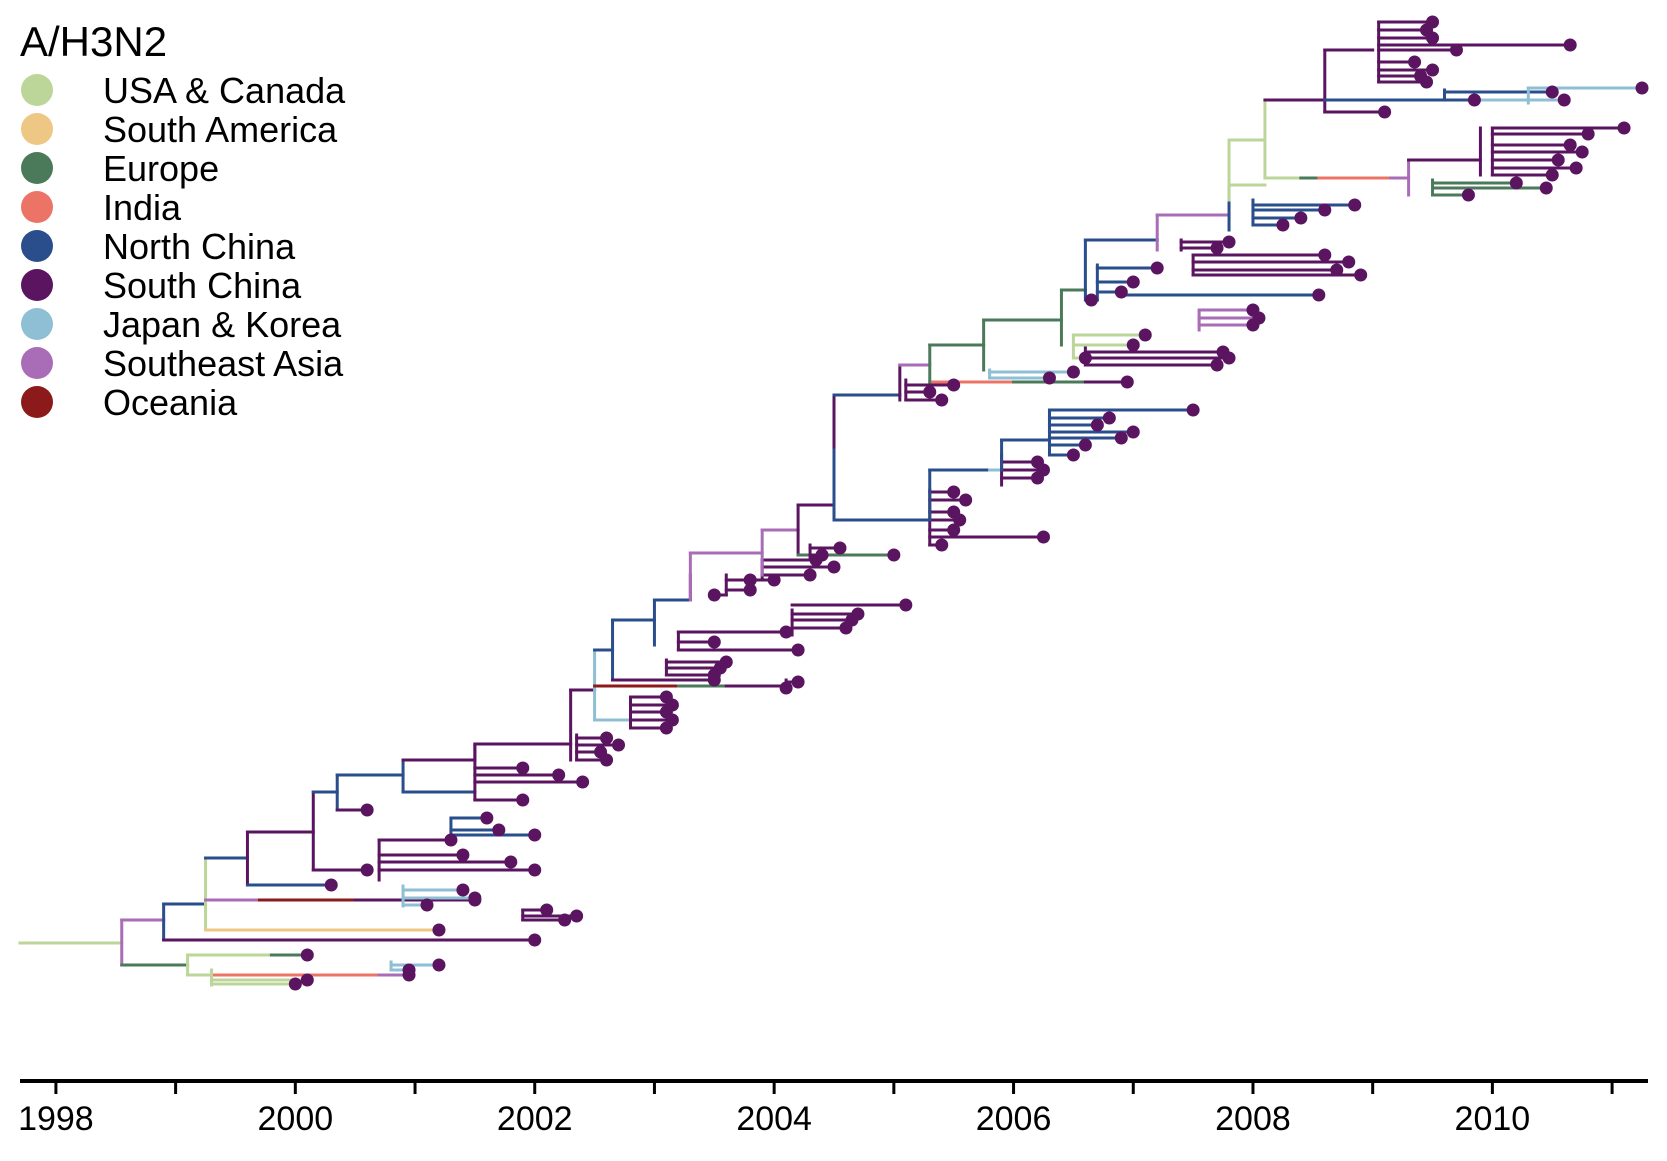  I want to click on axis-tick-label: 2008, so click(1253, 1119).